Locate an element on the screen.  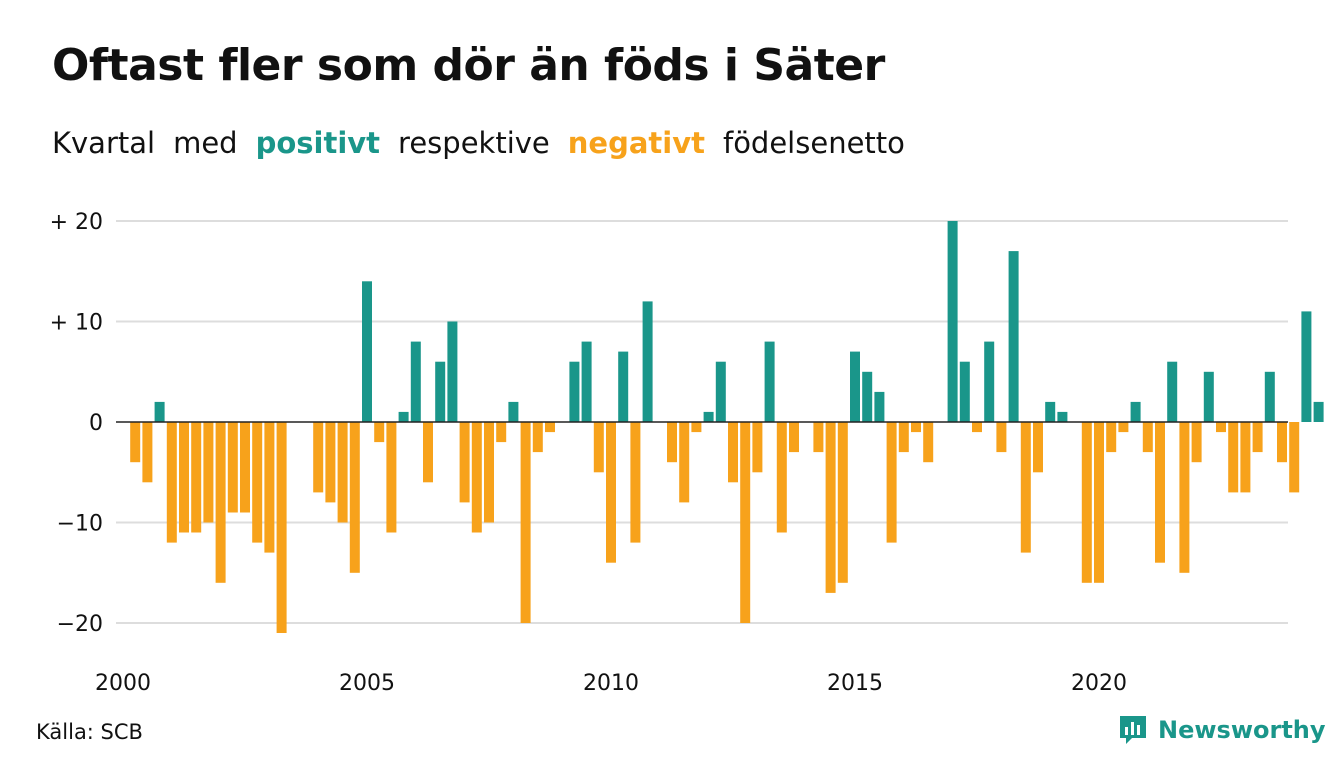
subtitle-word: med is located at coordinates (205, 143).